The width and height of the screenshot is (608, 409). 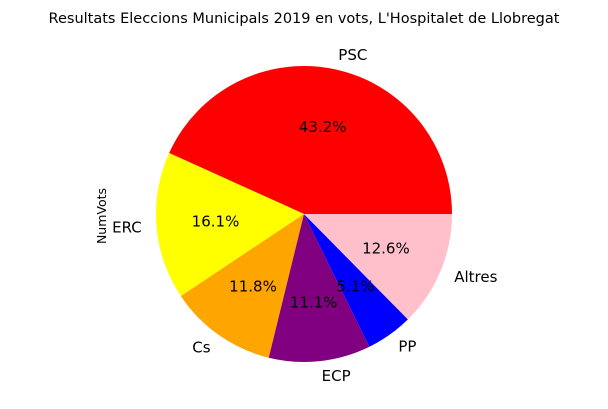 I want to click on pie-slice-pp, so click(x=356, y=280).